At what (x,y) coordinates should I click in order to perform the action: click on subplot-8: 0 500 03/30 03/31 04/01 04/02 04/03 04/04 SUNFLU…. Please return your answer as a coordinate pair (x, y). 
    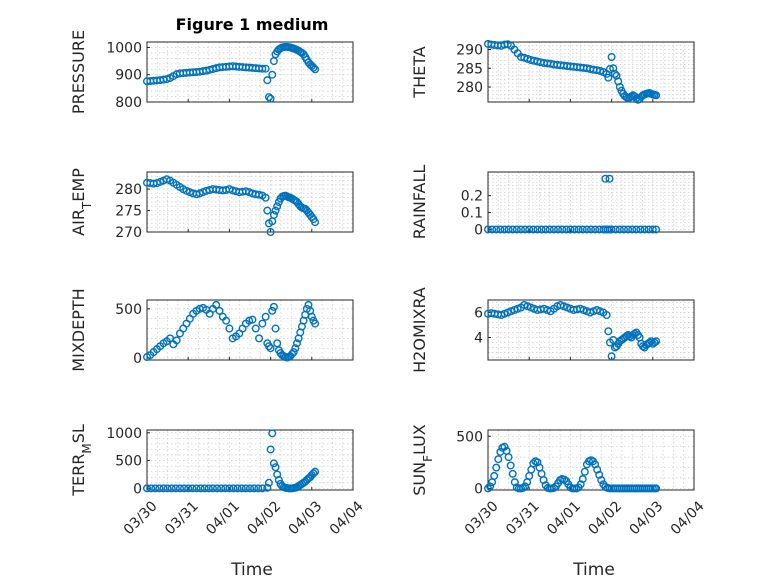
    Looking at the image, I should click on (559, 481).